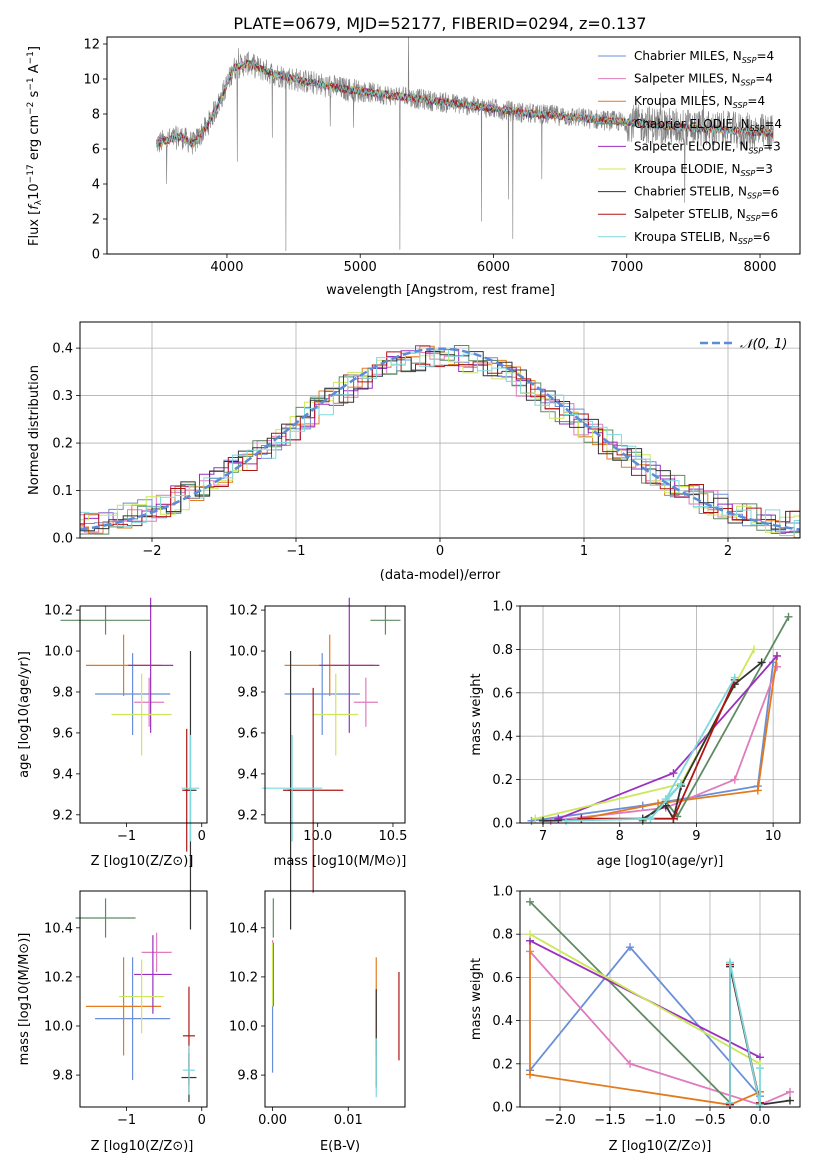  I want to click on legend-label: Kroupa ELODIE, NSSP=3, so click(703, 170).